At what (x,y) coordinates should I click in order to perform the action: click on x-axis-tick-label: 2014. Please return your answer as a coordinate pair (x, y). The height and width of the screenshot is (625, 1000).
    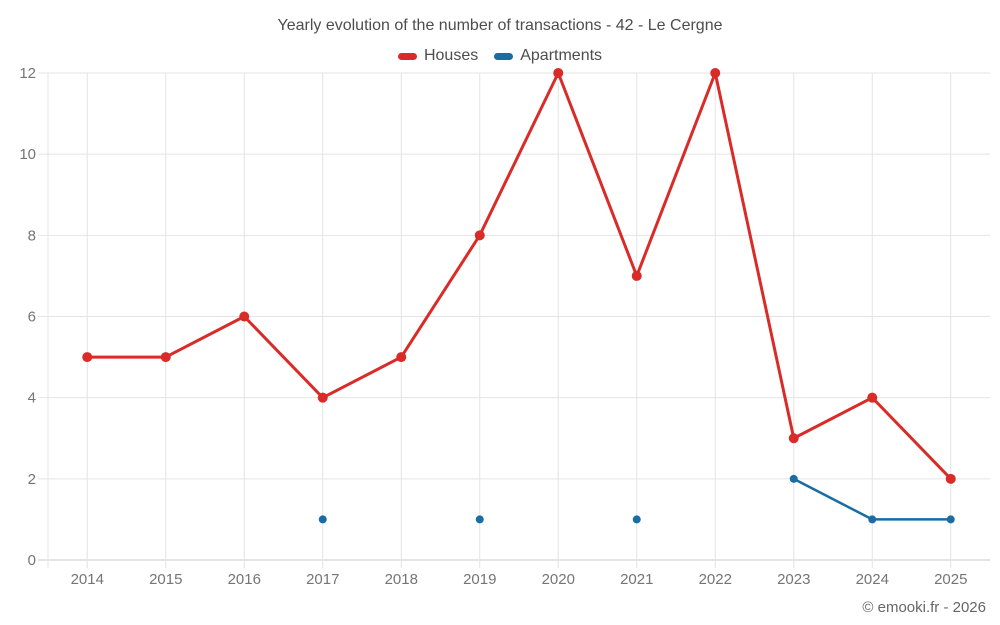
    Looking at the image, I should click on (87, 579).